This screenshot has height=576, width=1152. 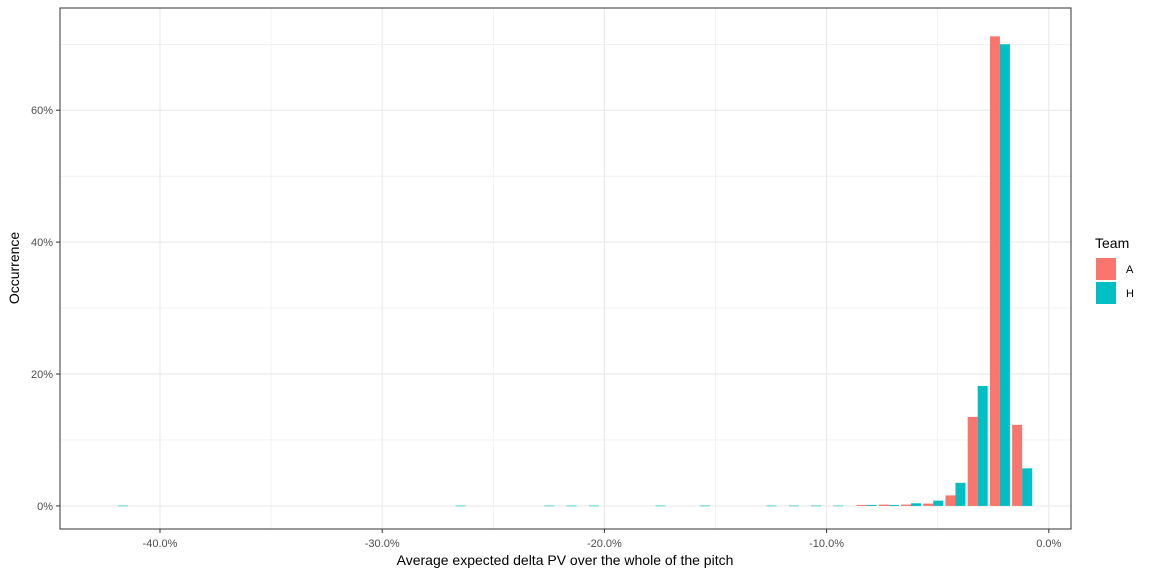 I want to click on y-axis-title: Occurrence, so click(x=14, y=268).